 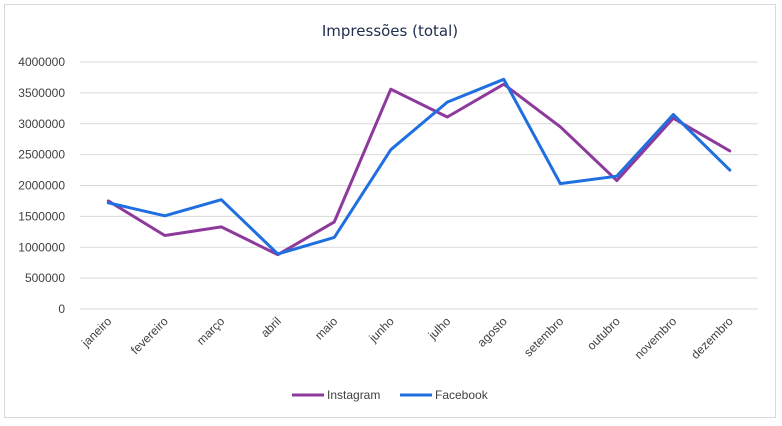 What do you see at coordinates (492, 332) in the screenshot?
I see `x-tick-label: agosto` at bounding box center [492, 332].